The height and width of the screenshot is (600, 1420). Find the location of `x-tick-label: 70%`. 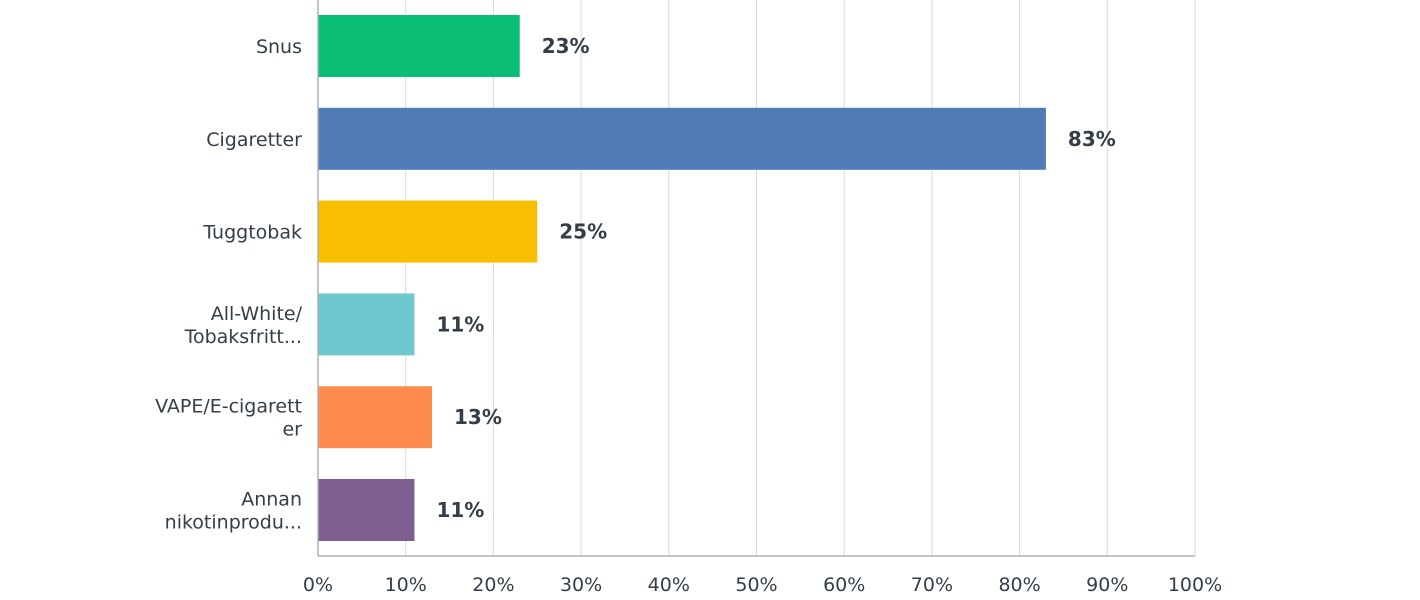

x-tick-label: 70% is located at coordinates (932, 585).